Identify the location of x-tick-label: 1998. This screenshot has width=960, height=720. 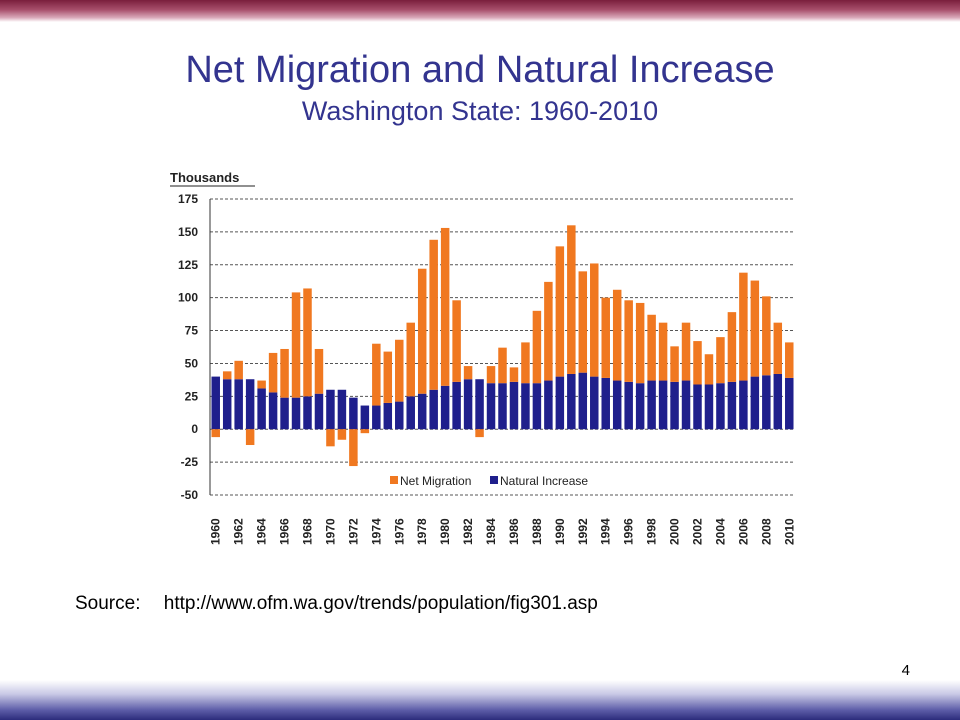
(652, 531).